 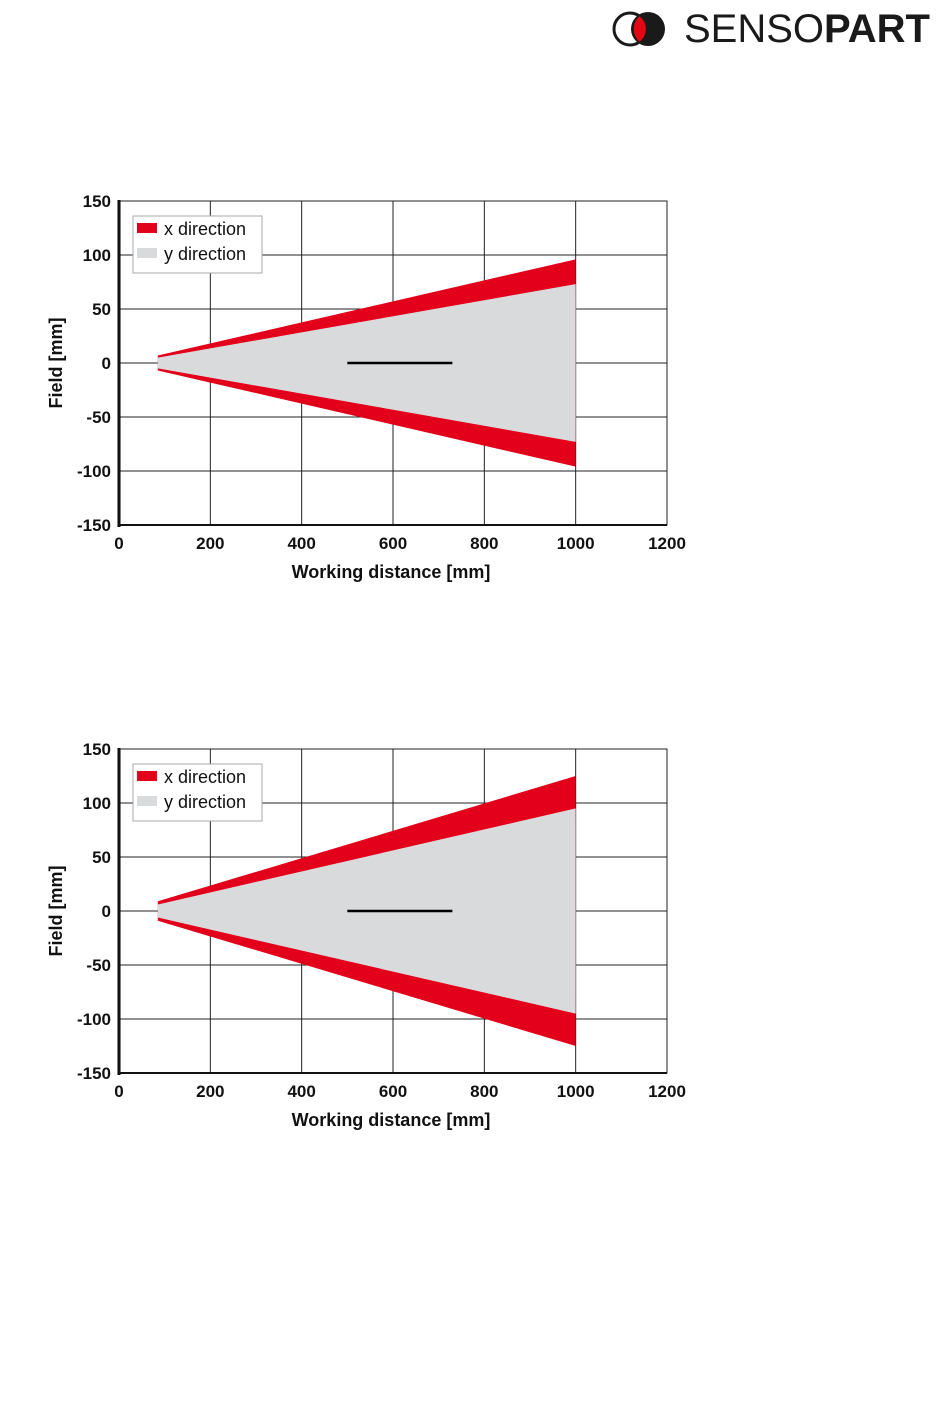 I want to click on brand-name: SENSOPART, so click(x=807, y=29).